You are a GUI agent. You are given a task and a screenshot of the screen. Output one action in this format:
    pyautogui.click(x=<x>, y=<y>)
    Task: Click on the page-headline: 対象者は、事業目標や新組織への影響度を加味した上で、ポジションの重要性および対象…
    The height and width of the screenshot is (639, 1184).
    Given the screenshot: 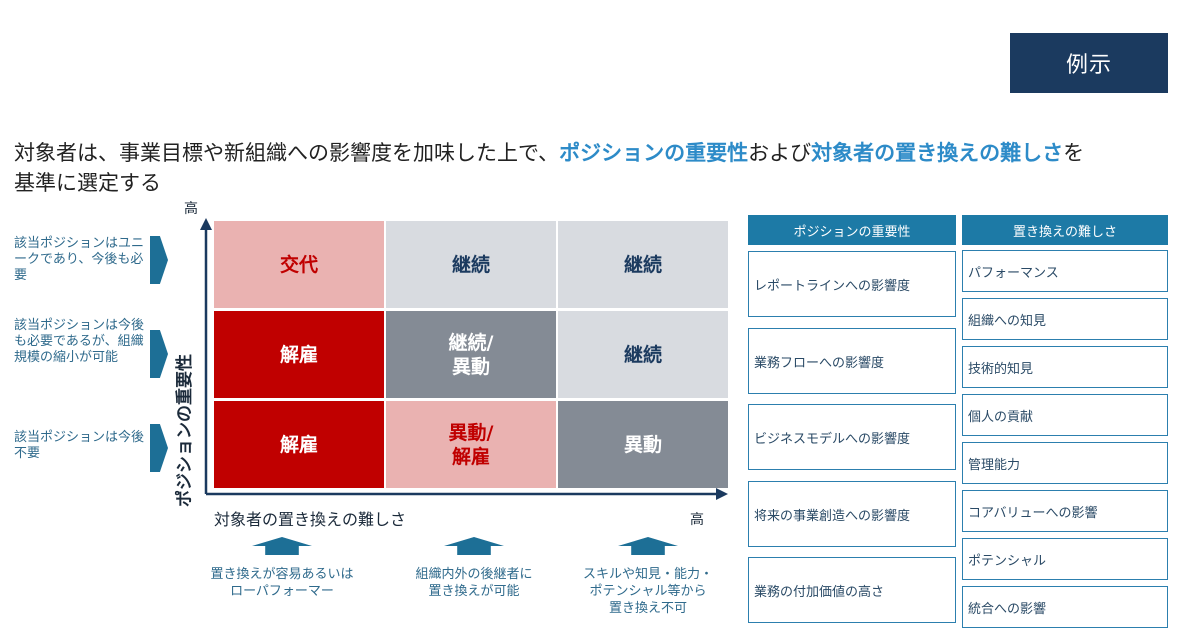 What is the action you would take?
    pyautogui.click(x=594, y=168)
    